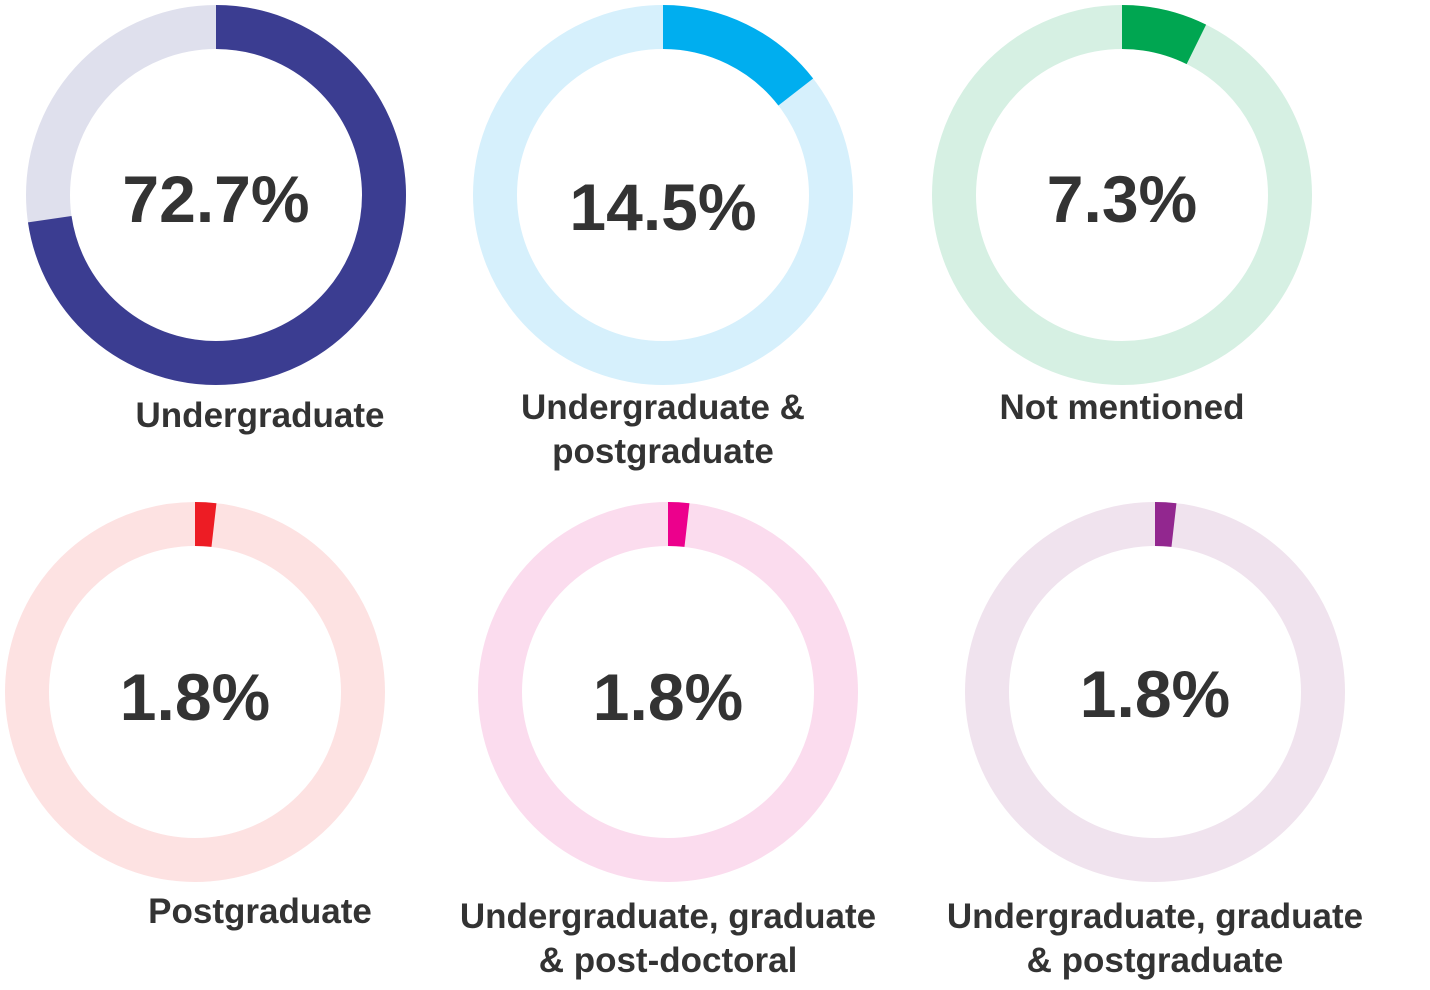 The width and height of the screenshot is (1430, 990). I want to click on donut-chart-1: 72.7%, so click(216, 195).